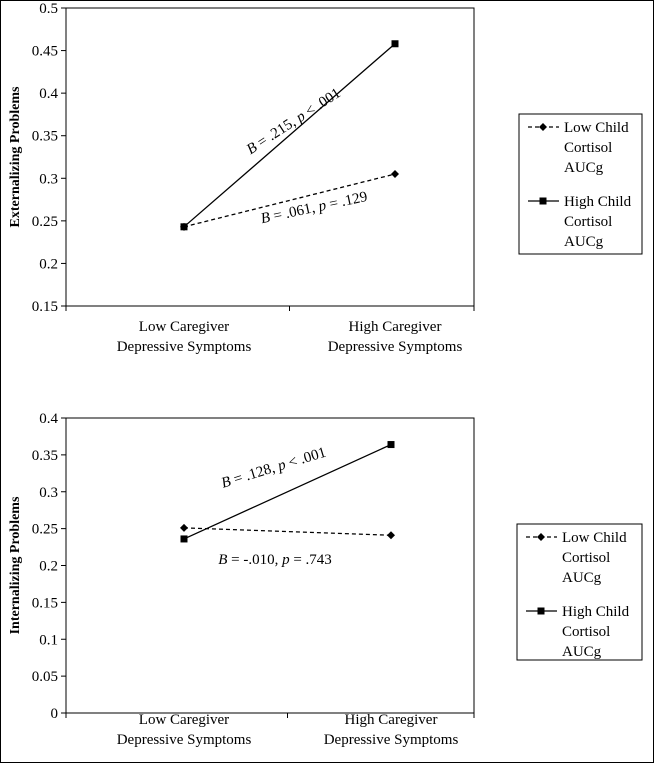 This screenshot has width=654, height=763. What do you see at coordinates (275, 560) in the screenshot?
I see `slope-annotation: B = -.010, p = .743` at bounding box center [275, 560].